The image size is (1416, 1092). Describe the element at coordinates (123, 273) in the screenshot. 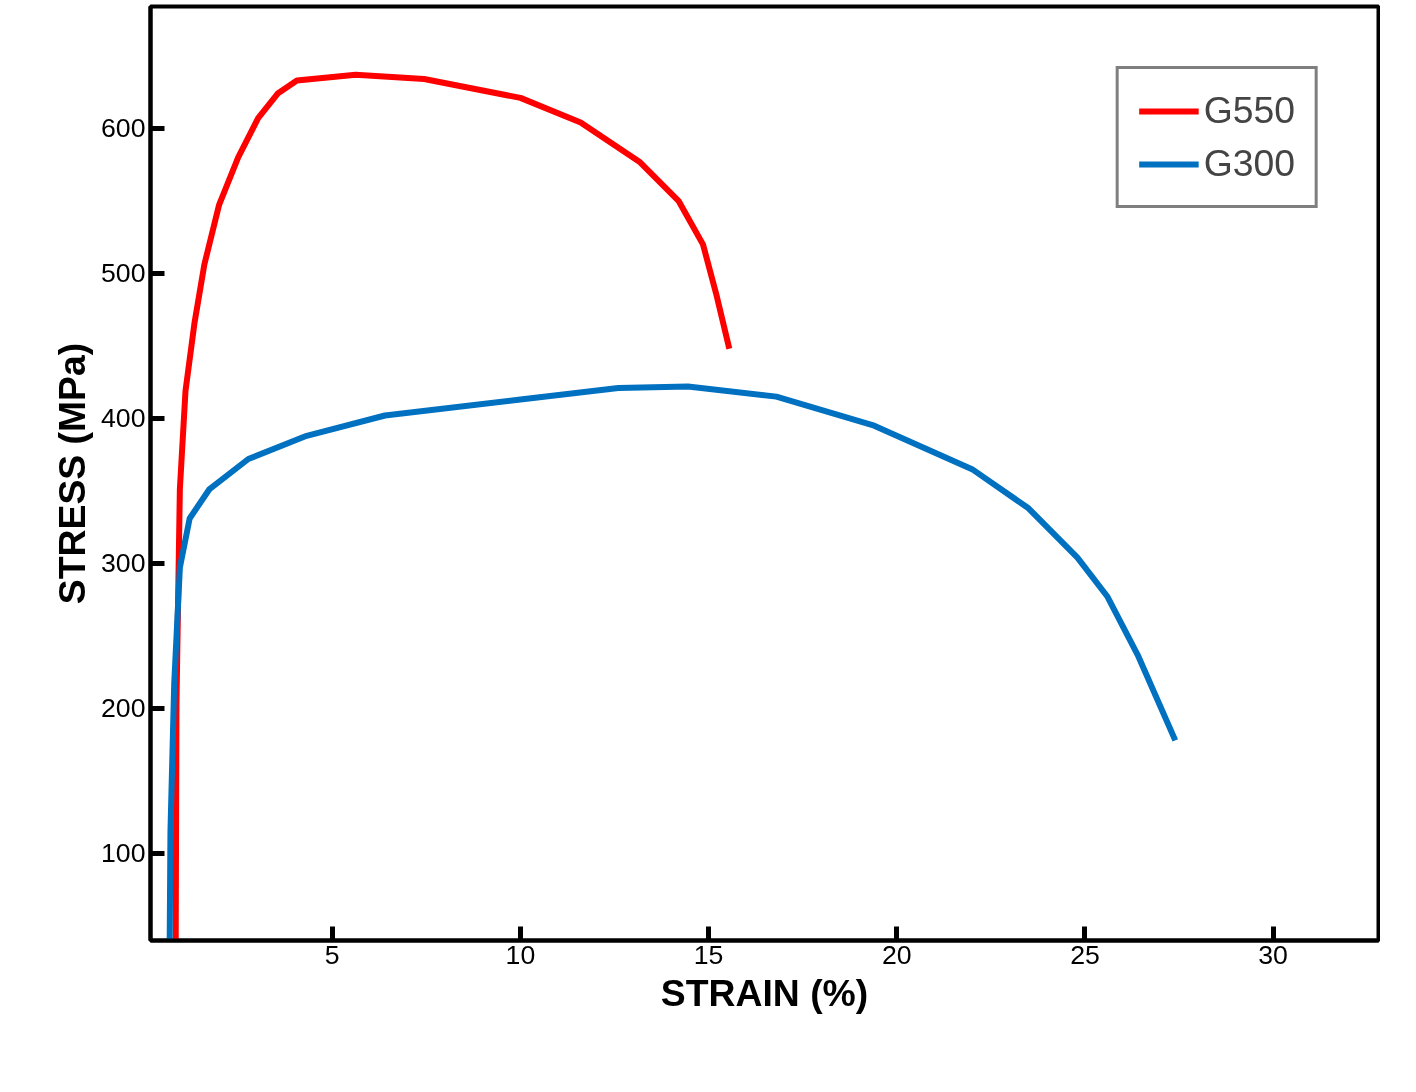

I see `y-tick-label: 500` at that location.